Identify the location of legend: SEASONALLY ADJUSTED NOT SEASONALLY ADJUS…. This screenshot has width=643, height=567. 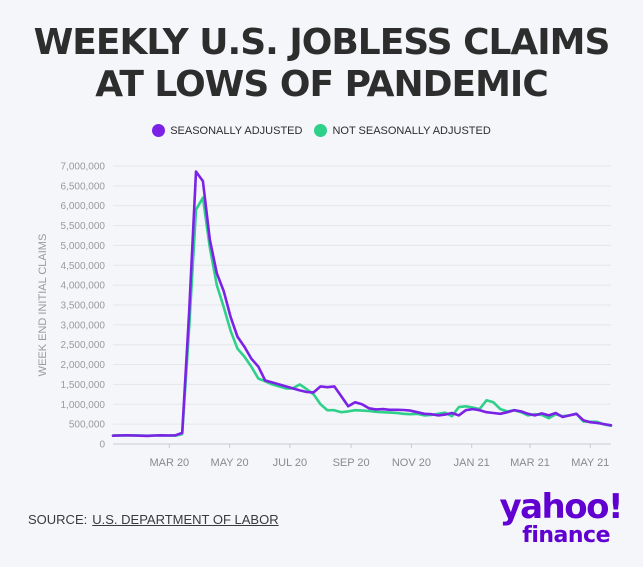
(321, 130).